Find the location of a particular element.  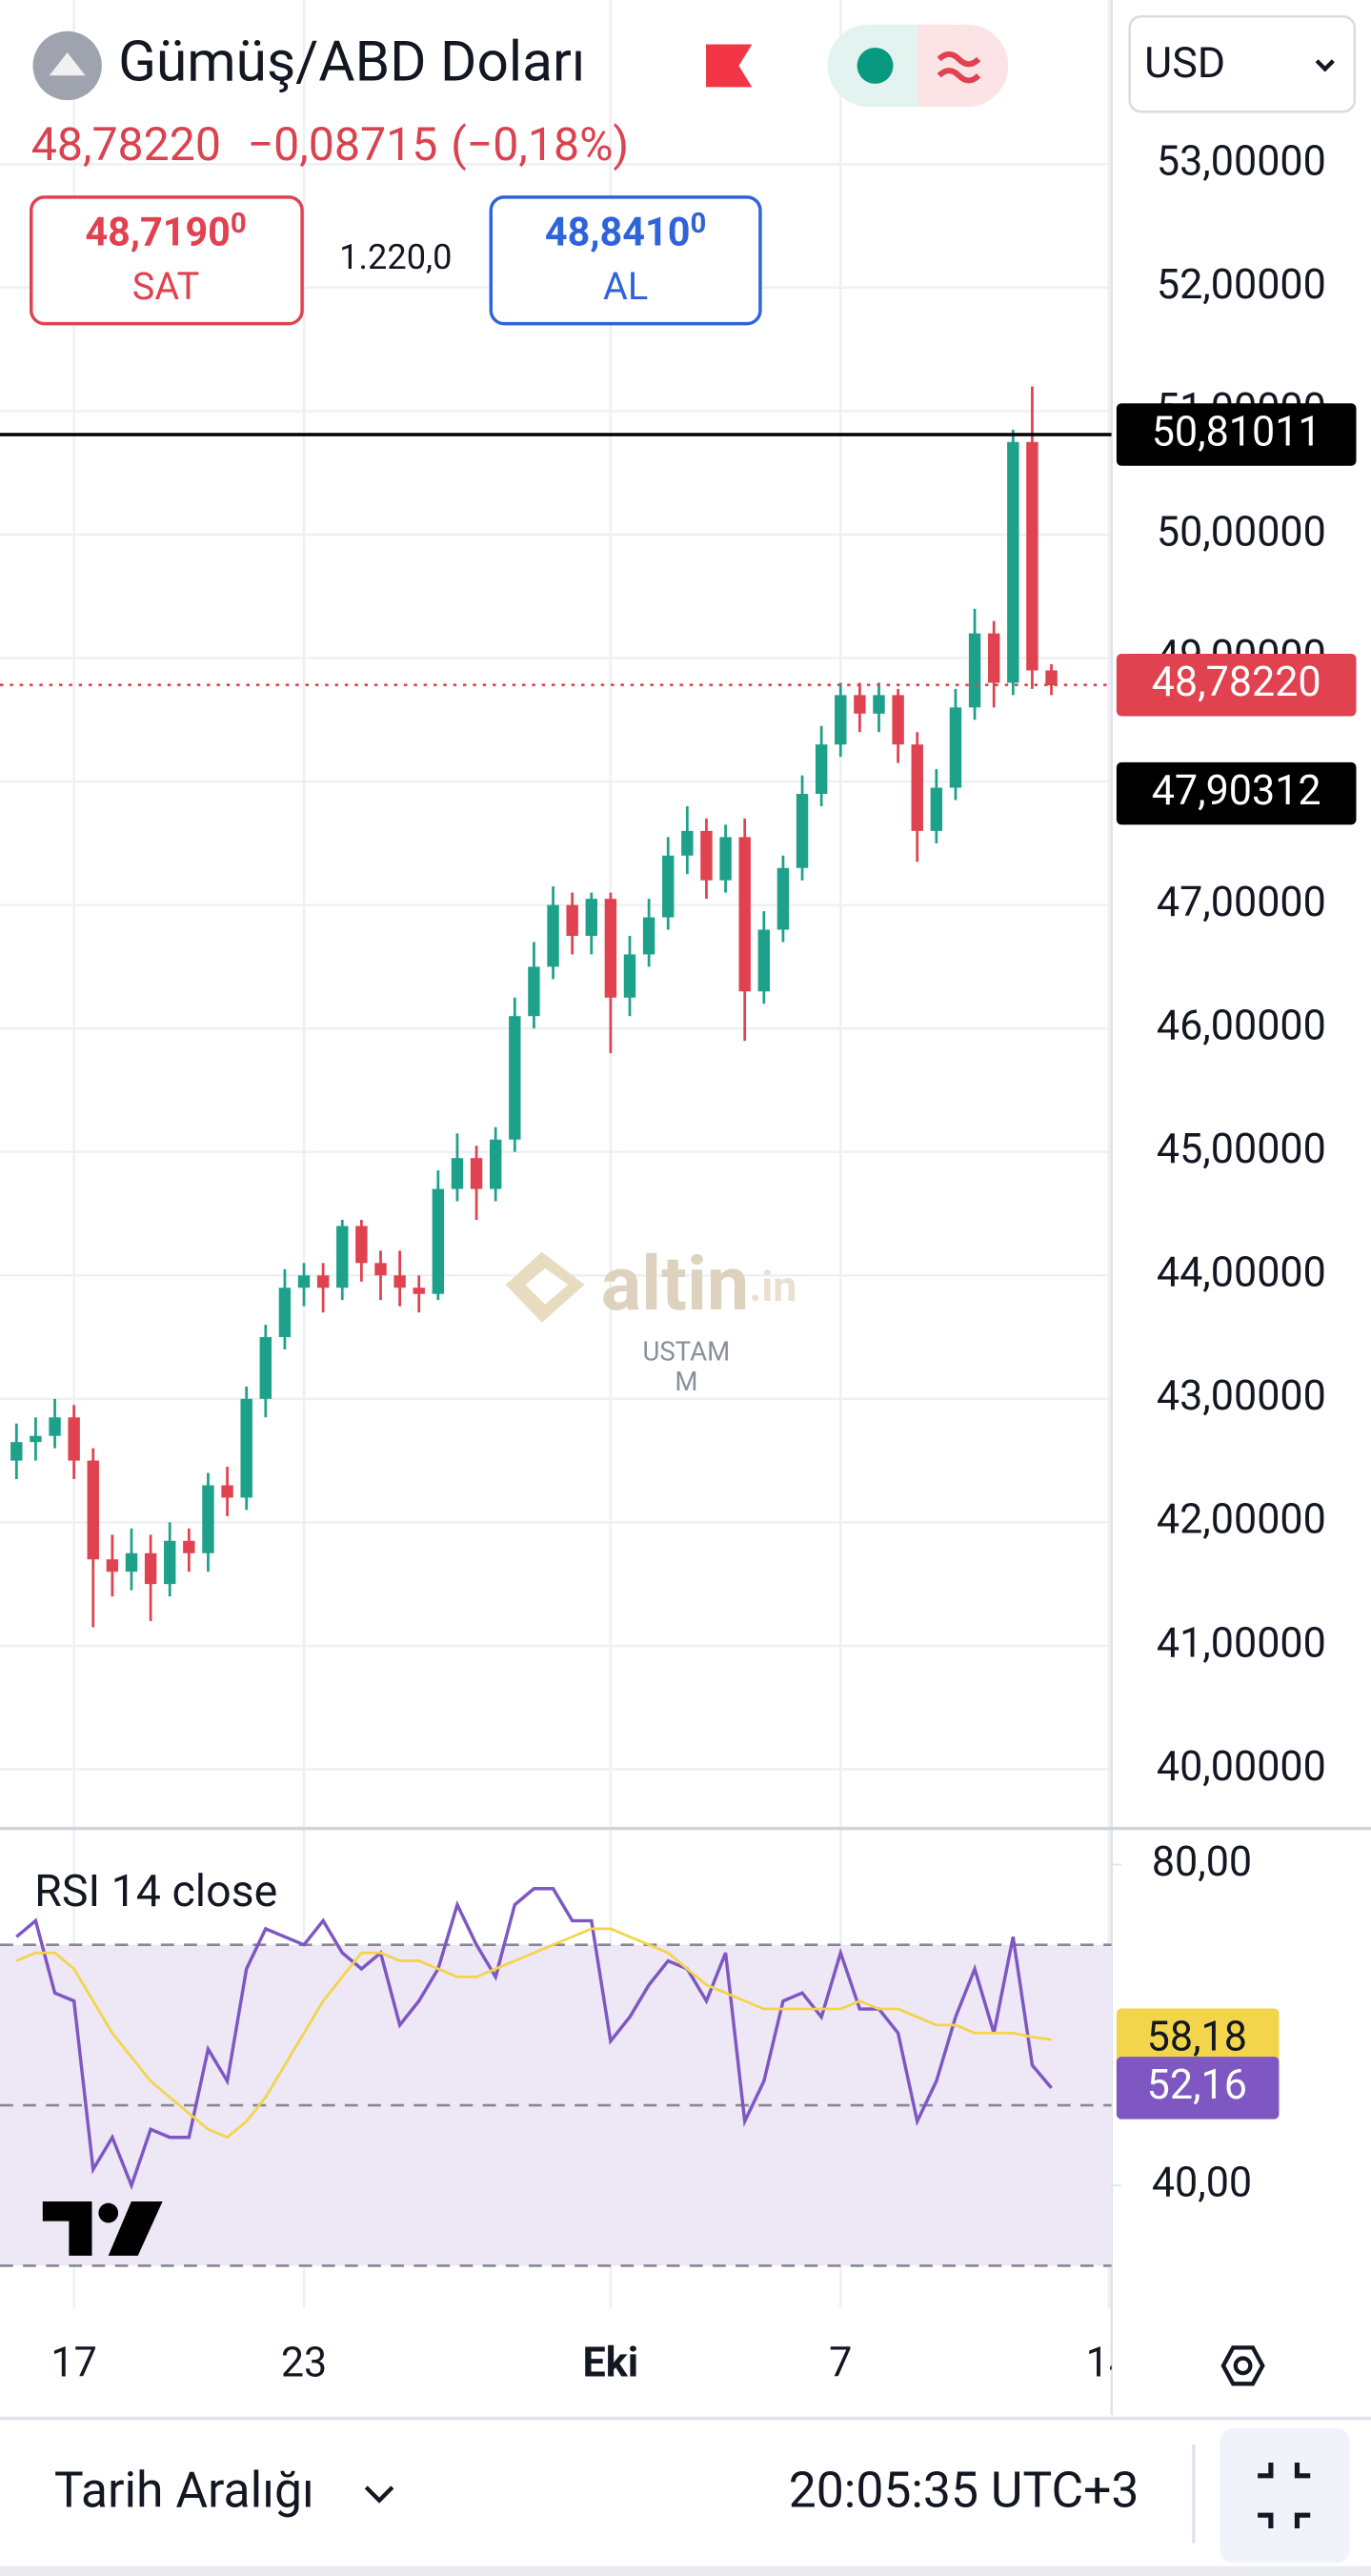

sell-price: 48,71900 is located at coordinates (166, 232).